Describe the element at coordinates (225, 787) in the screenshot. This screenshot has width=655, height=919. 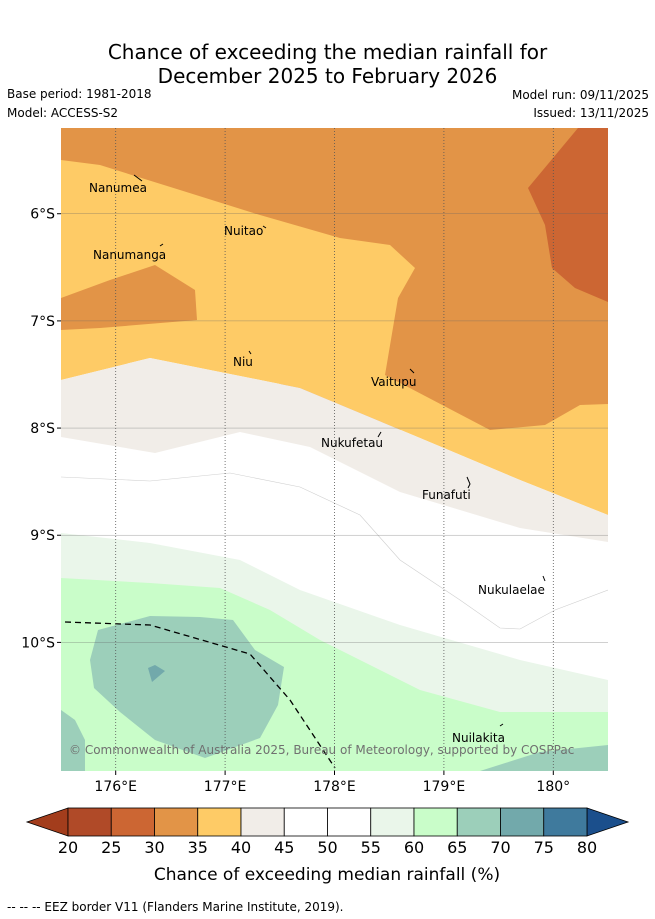
I see `x-tick-label-1: 177°E` at that location.